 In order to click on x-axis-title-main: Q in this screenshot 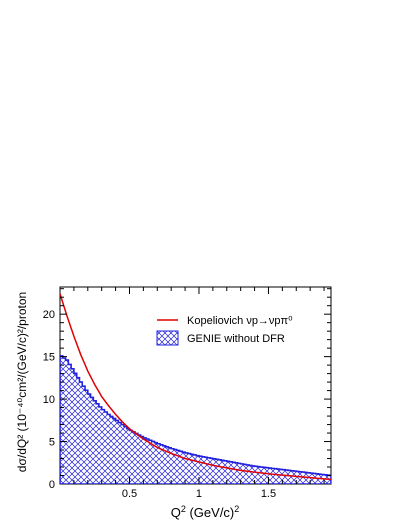, I will do `click(176, 512)`.